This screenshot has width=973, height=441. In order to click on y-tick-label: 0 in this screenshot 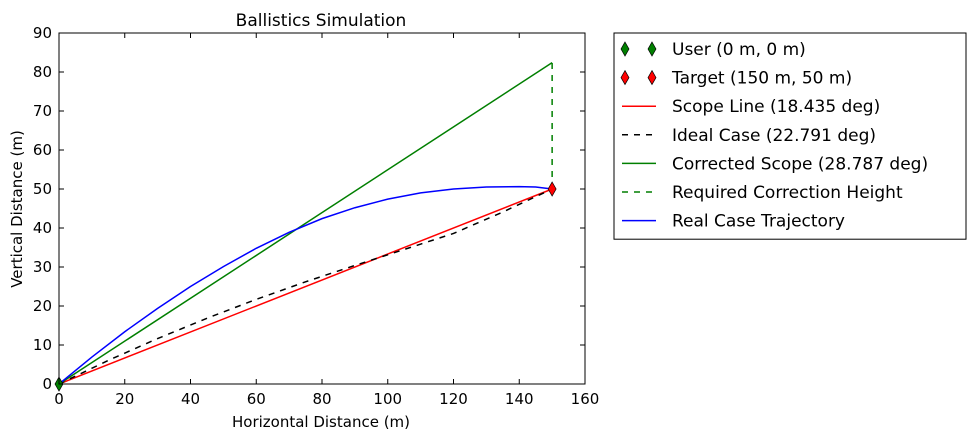, I will do `click(47, 384)`.